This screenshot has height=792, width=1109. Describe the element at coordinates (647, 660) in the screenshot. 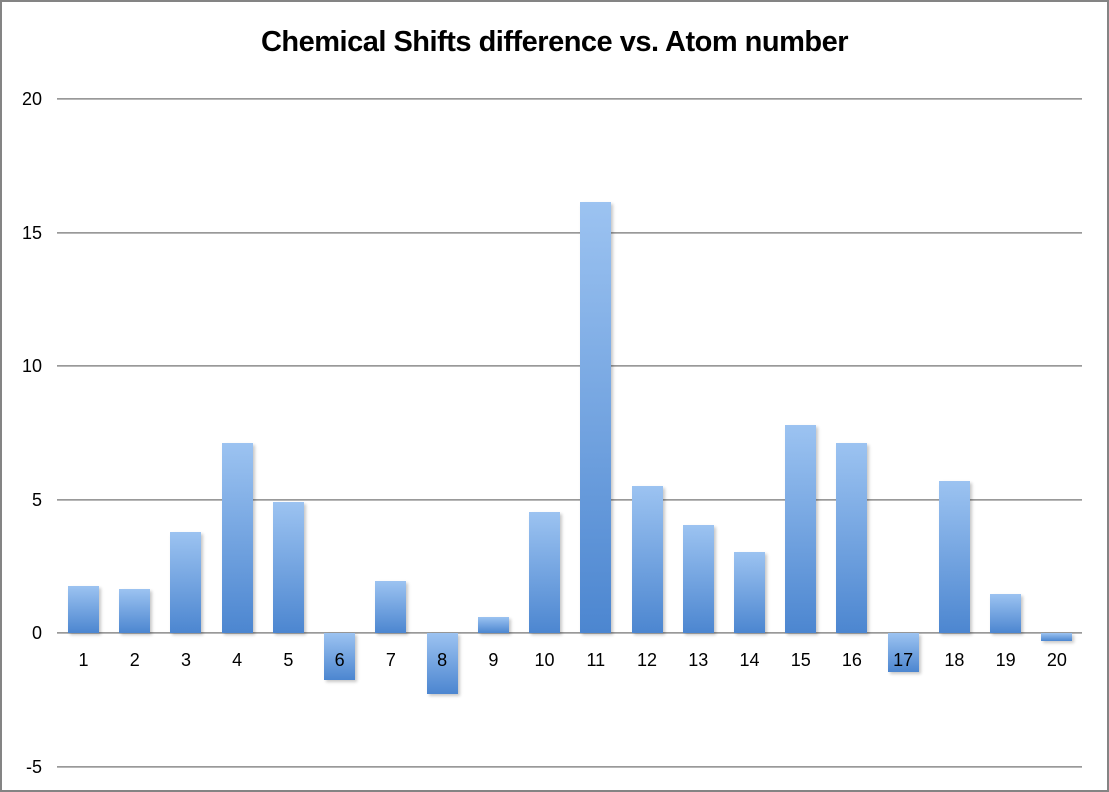

I see `x-axis-tick-label: 12` at that location.